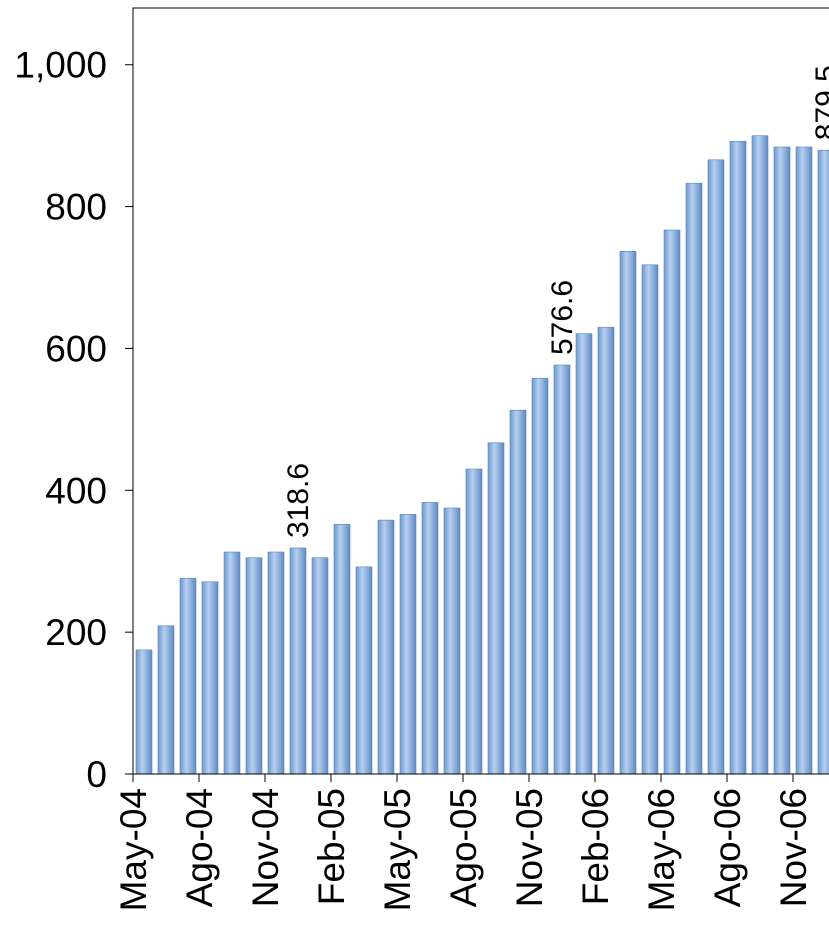 This screenshot has height=933, width=829. I want to click on data-label: 576.6, so click(562, 317).